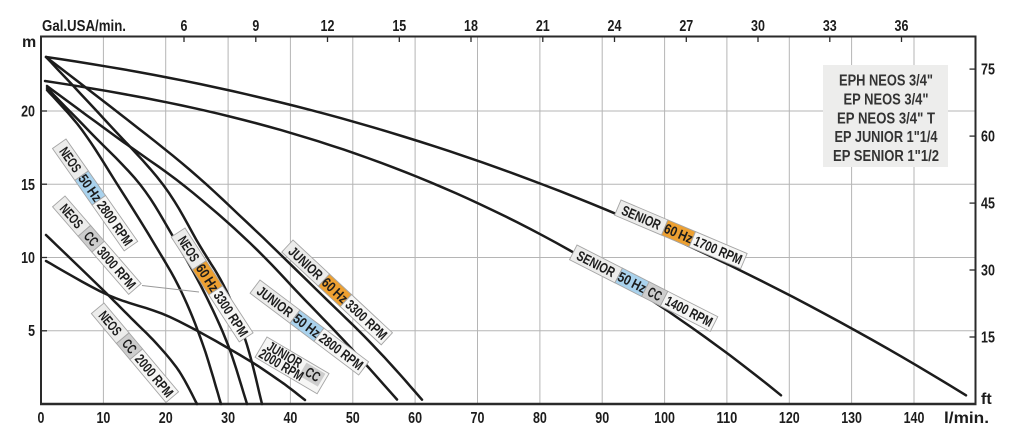  Describe the element at coordinates (353, 418) in the screenshot. I see `svg-text: 50` at that location.